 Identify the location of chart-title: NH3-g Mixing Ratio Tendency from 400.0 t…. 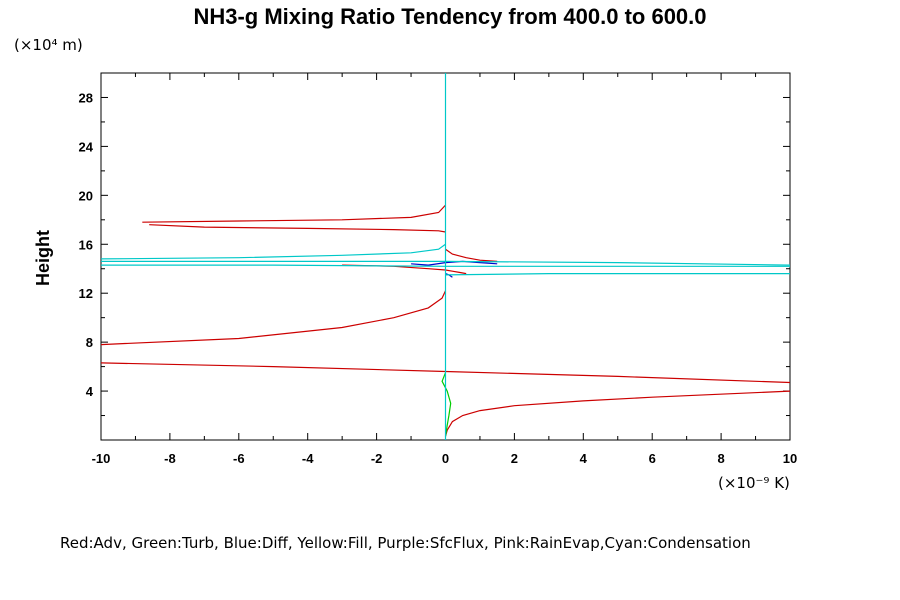
(449, 16).